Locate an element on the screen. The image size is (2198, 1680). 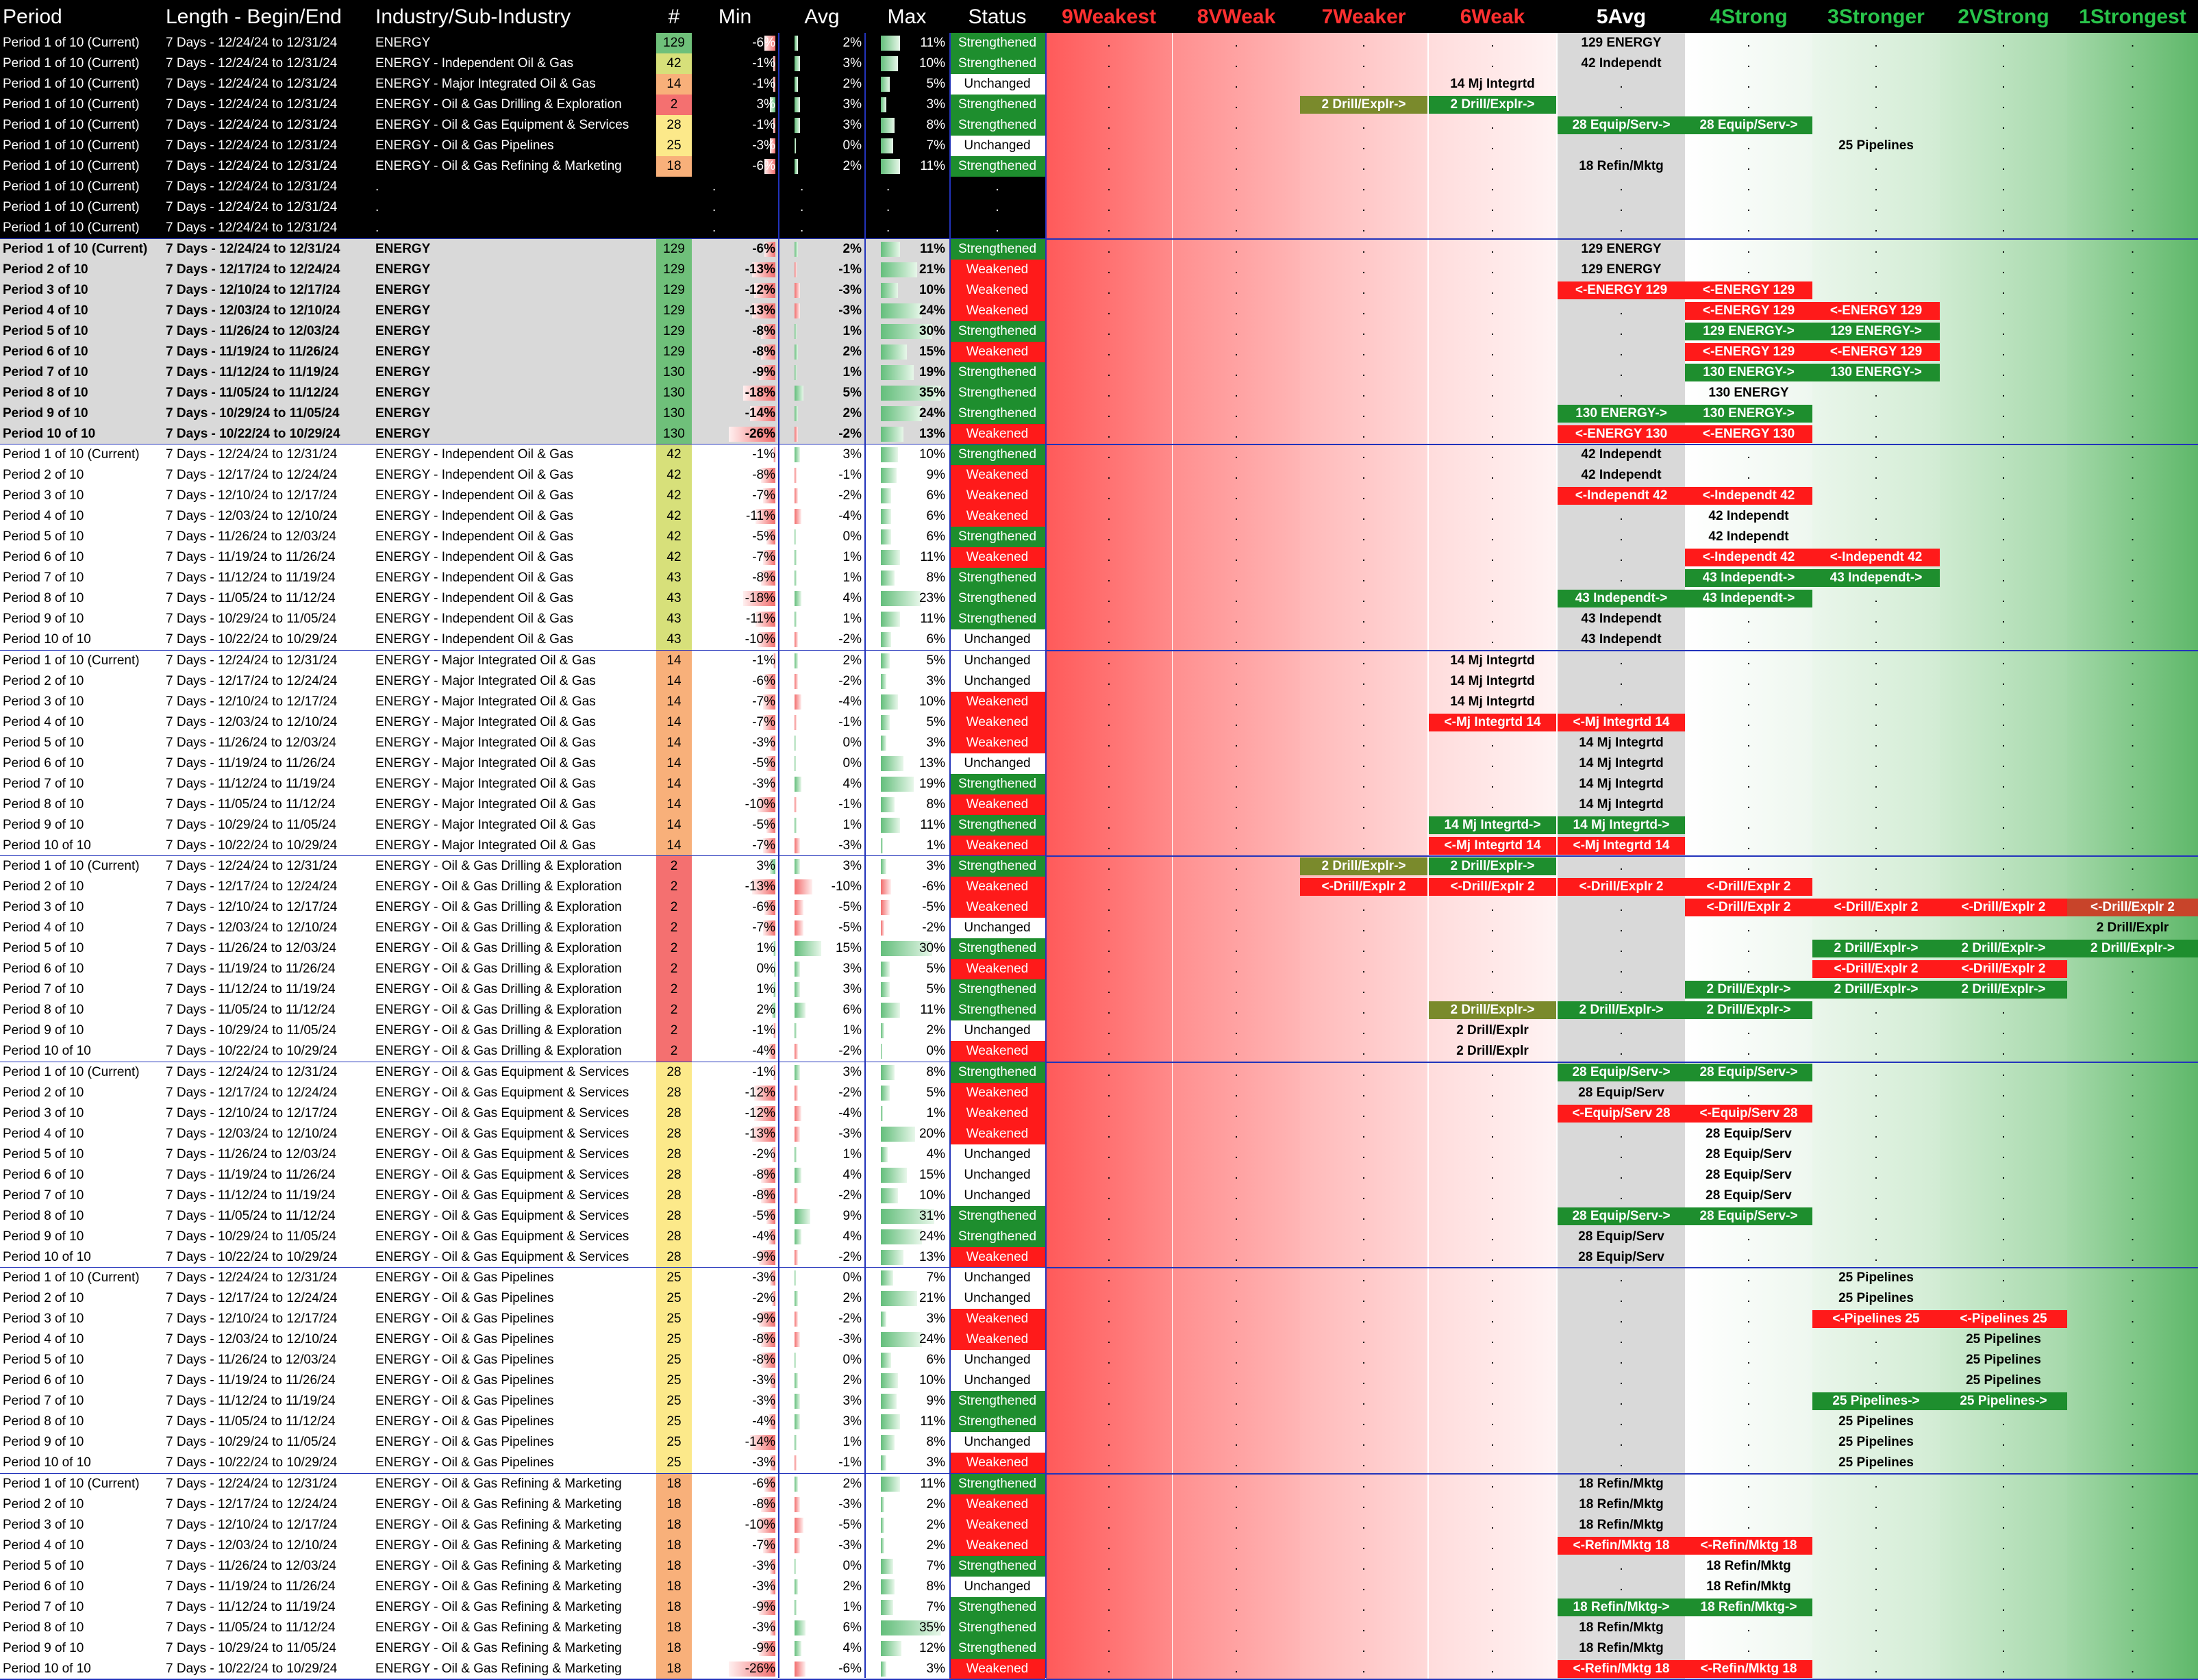
header-strongest: 1Strongest is located at coordinates (2132, 16).